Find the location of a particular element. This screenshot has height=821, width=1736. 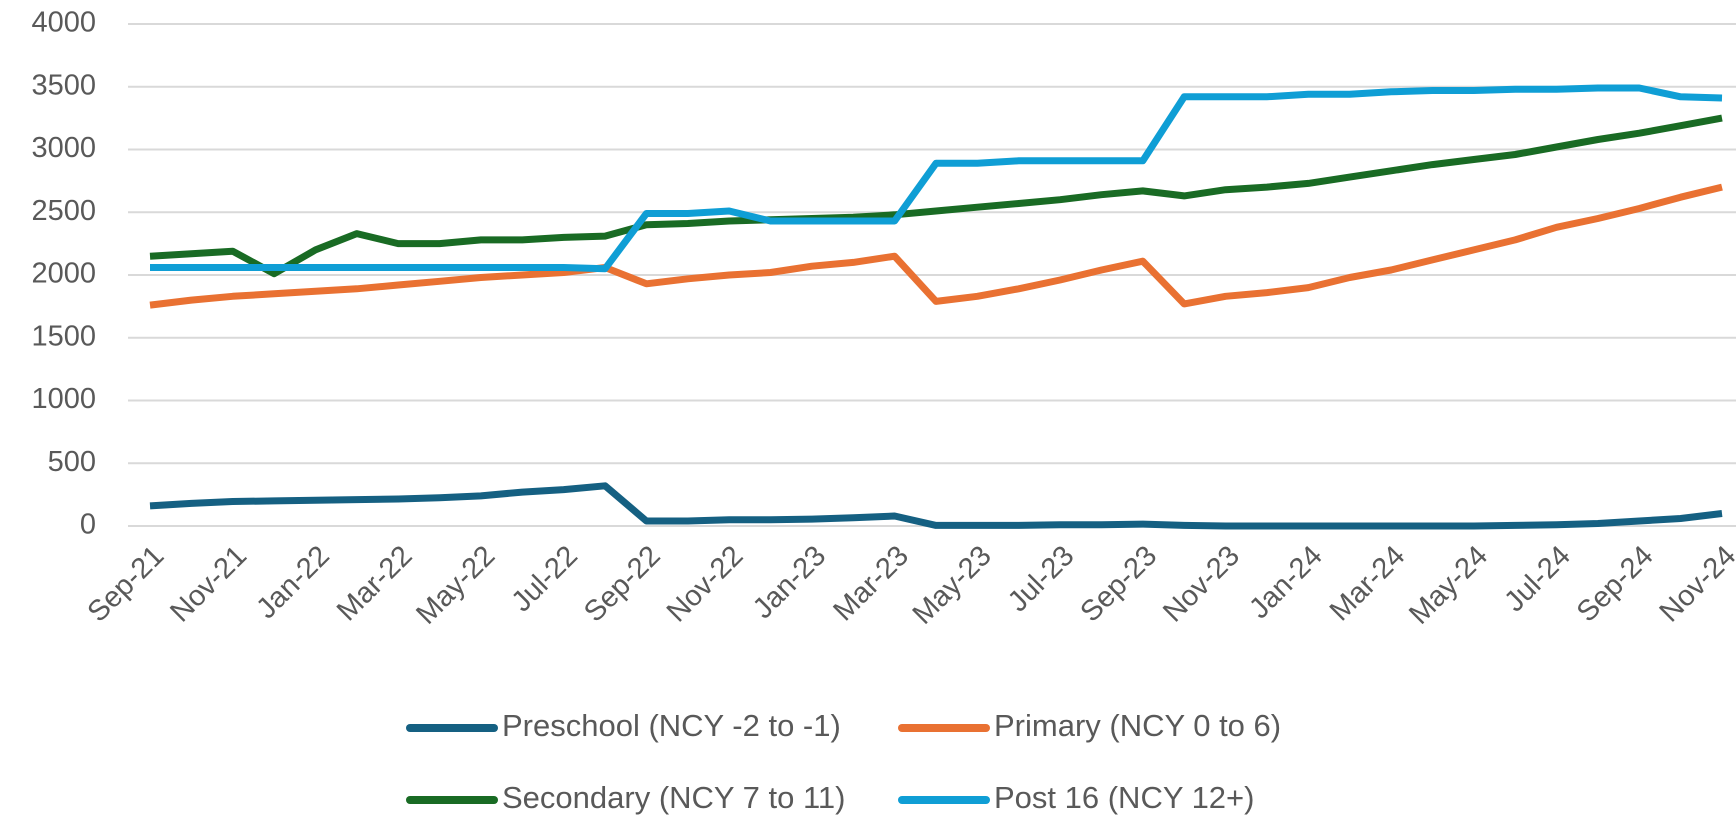

legend-label: Preschool (NCY -2 to -1) is located at coordinates (671, 725).